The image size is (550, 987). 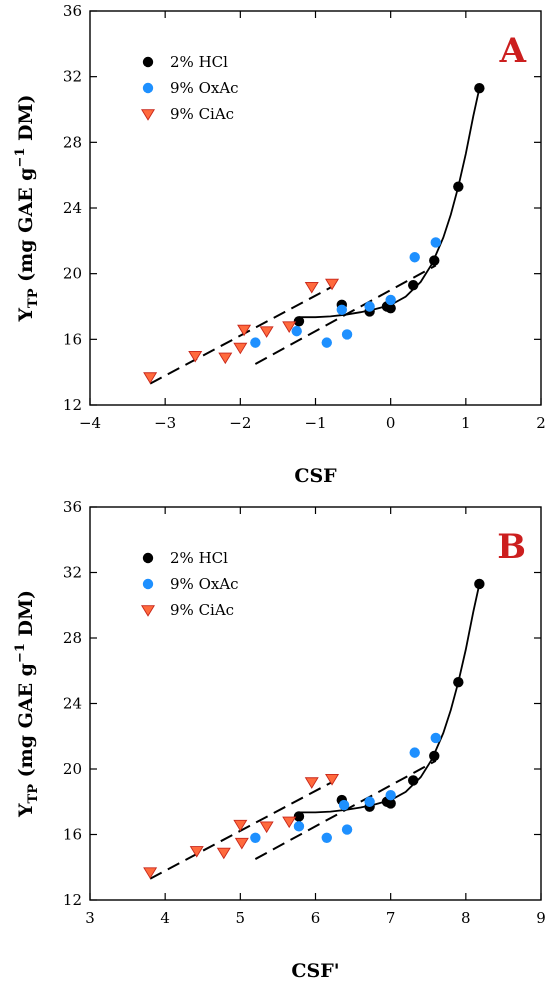 What do you see at coordinates (90, 423) in the screenshot?
I see `x-tick-label: −4` at bounding box center [90, 423].